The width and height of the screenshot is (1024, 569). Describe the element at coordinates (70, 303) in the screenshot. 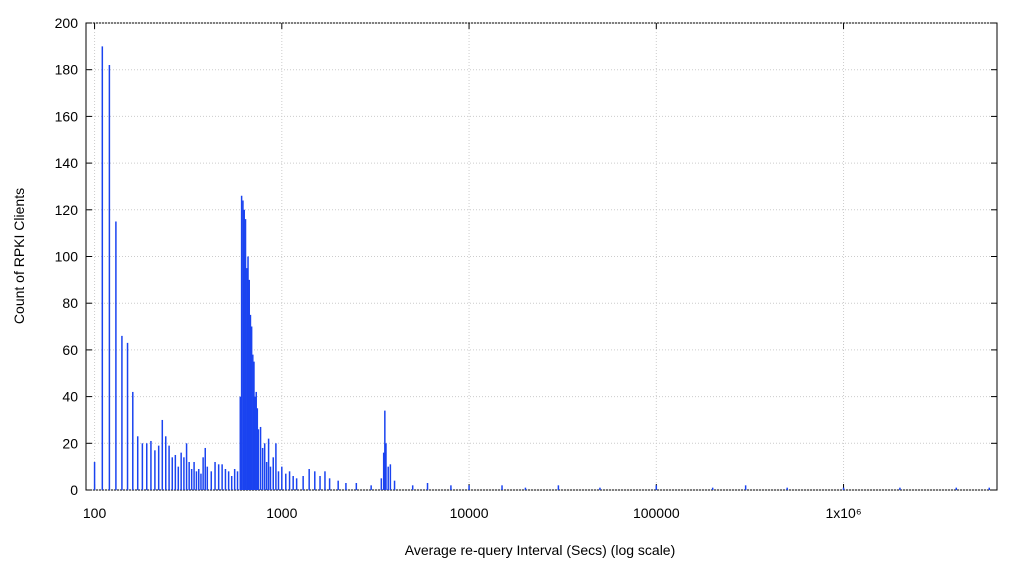

I see `y-tick-label: 80` at that location.